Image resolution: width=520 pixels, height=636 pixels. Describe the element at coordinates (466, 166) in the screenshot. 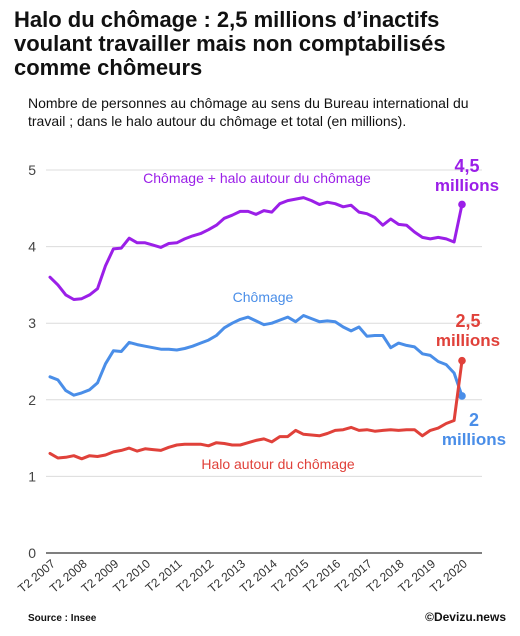

I see `series-end-value-label: 4,5` at that location.